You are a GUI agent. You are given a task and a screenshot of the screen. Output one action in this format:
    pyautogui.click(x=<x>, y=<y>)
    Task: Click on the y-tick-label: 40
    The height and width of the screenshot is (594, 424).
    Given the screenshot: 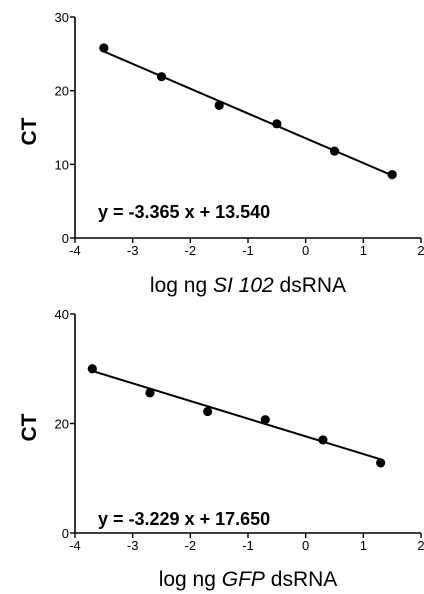 What is the action you would take?
    pyautogui.click(x=62, y=314)
    